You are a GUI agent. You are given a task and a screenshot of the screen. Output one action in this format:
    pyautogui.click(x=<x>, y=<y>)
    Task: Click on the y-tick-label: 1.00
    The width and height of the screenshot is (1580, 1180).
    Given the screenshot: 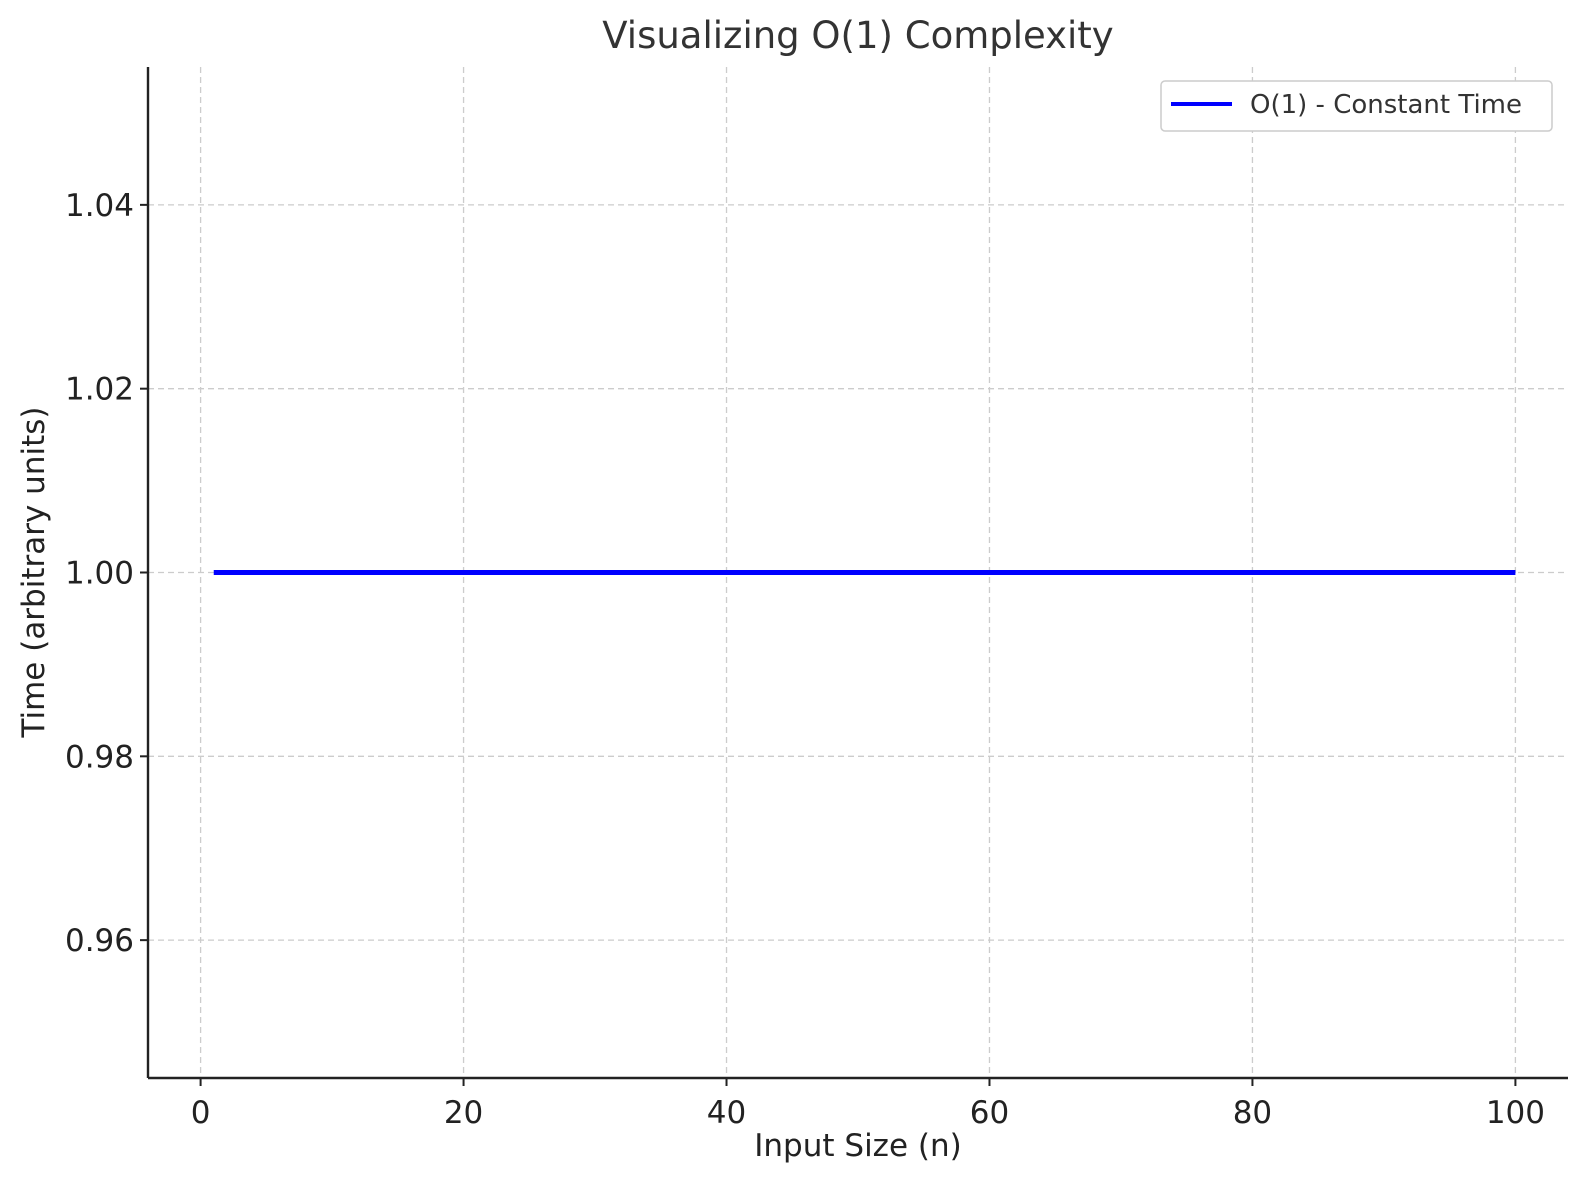 What is the action you would take?
    pyautogui.click(x=99, y=574)
    